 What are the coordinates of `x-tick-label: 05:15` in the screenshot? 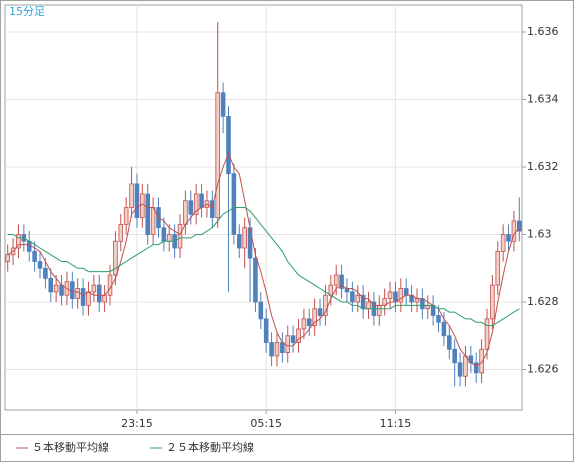 It's located at (266, 423).